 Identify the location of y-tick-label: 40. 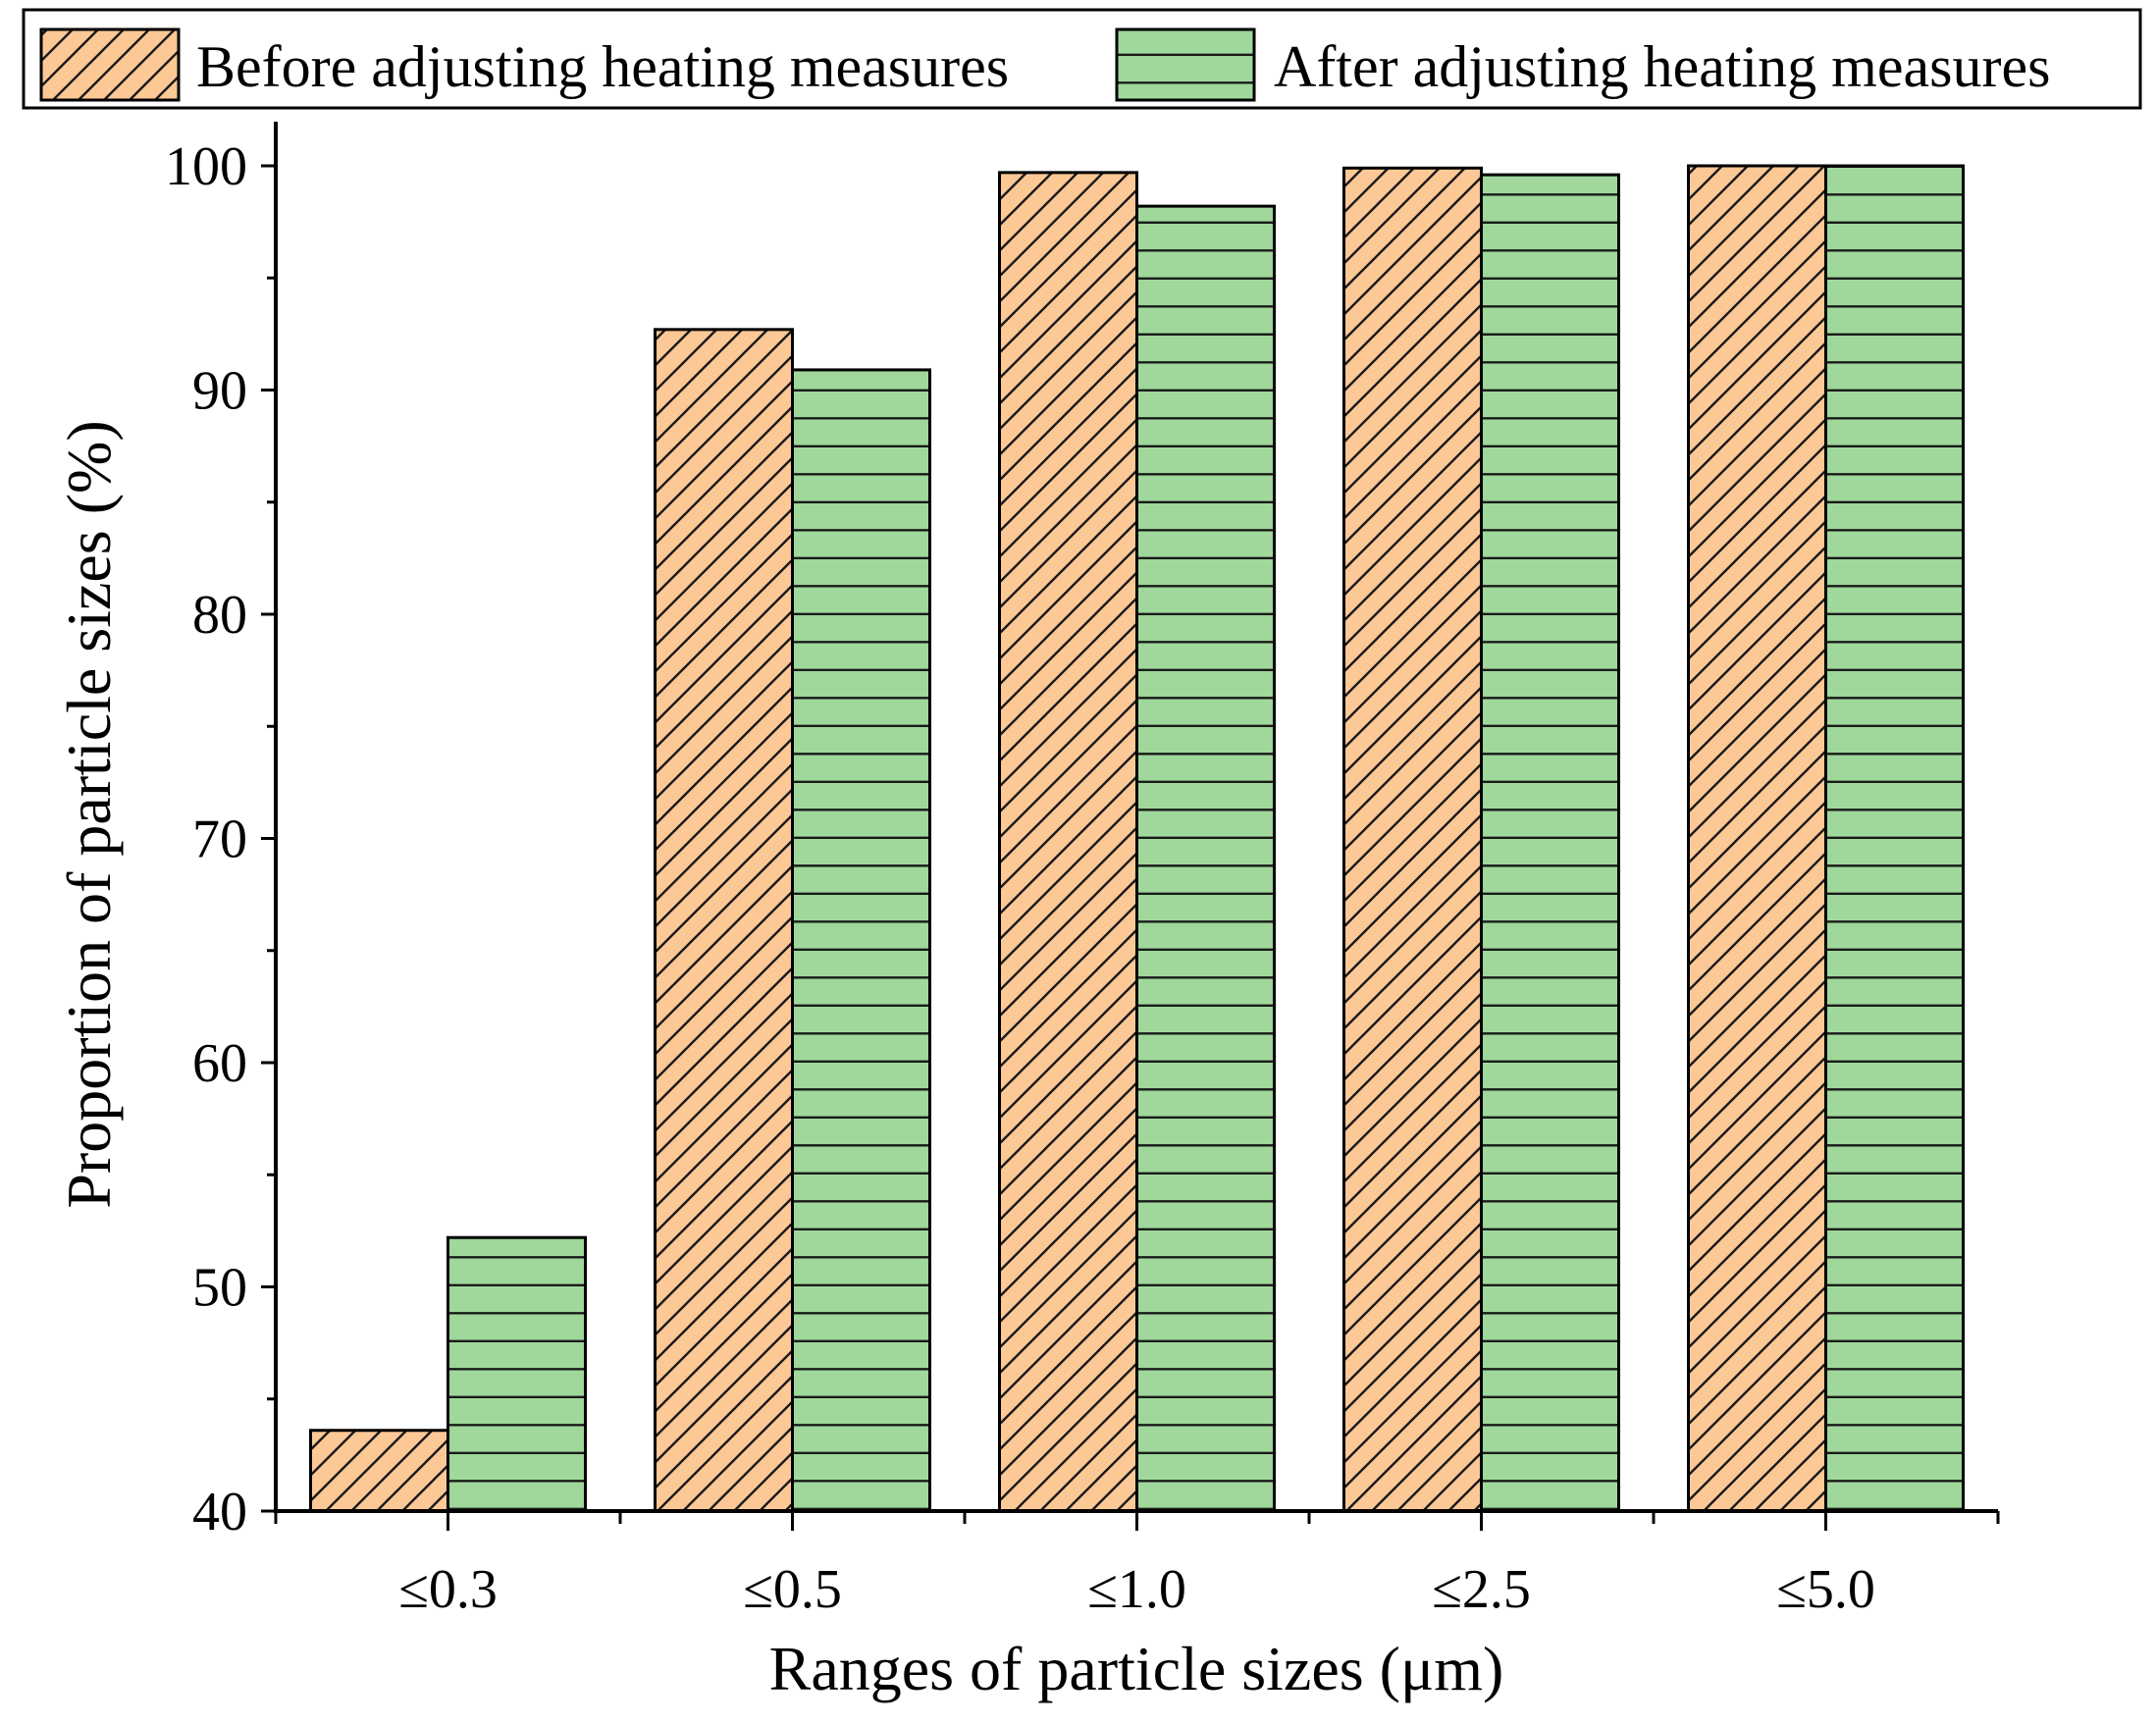
(219, 1512).